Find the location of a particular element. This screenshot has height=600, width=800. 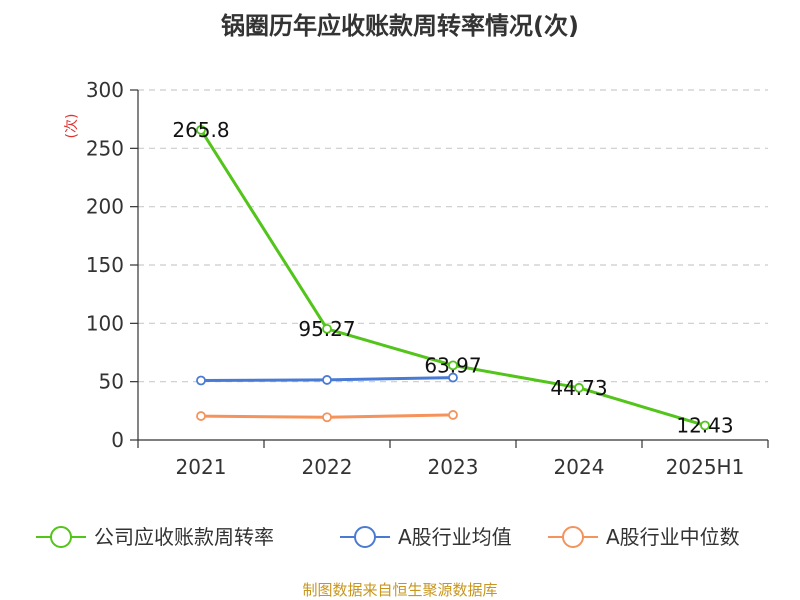

data-label: 12.43 is located at coordinates (704, 425).